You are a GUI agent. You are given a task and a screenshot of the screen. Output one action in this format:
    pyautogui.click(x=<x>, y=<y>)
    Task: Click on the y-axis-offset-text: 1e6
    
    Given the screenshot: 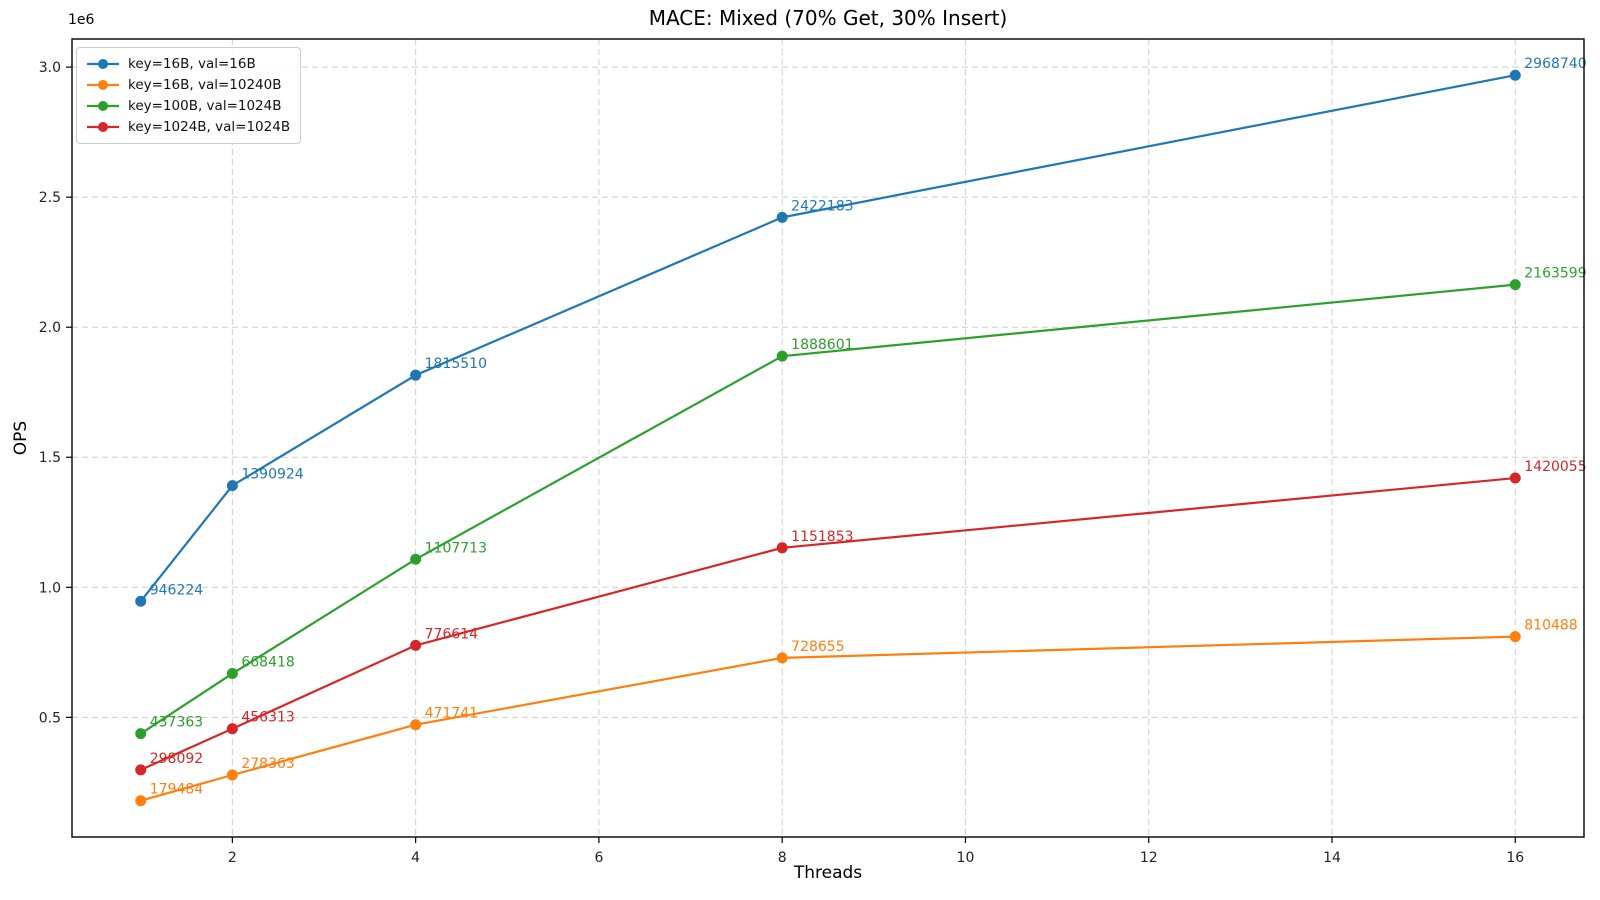 What is the action you would take?
    pyautogui.click(x=81, y=20)
    